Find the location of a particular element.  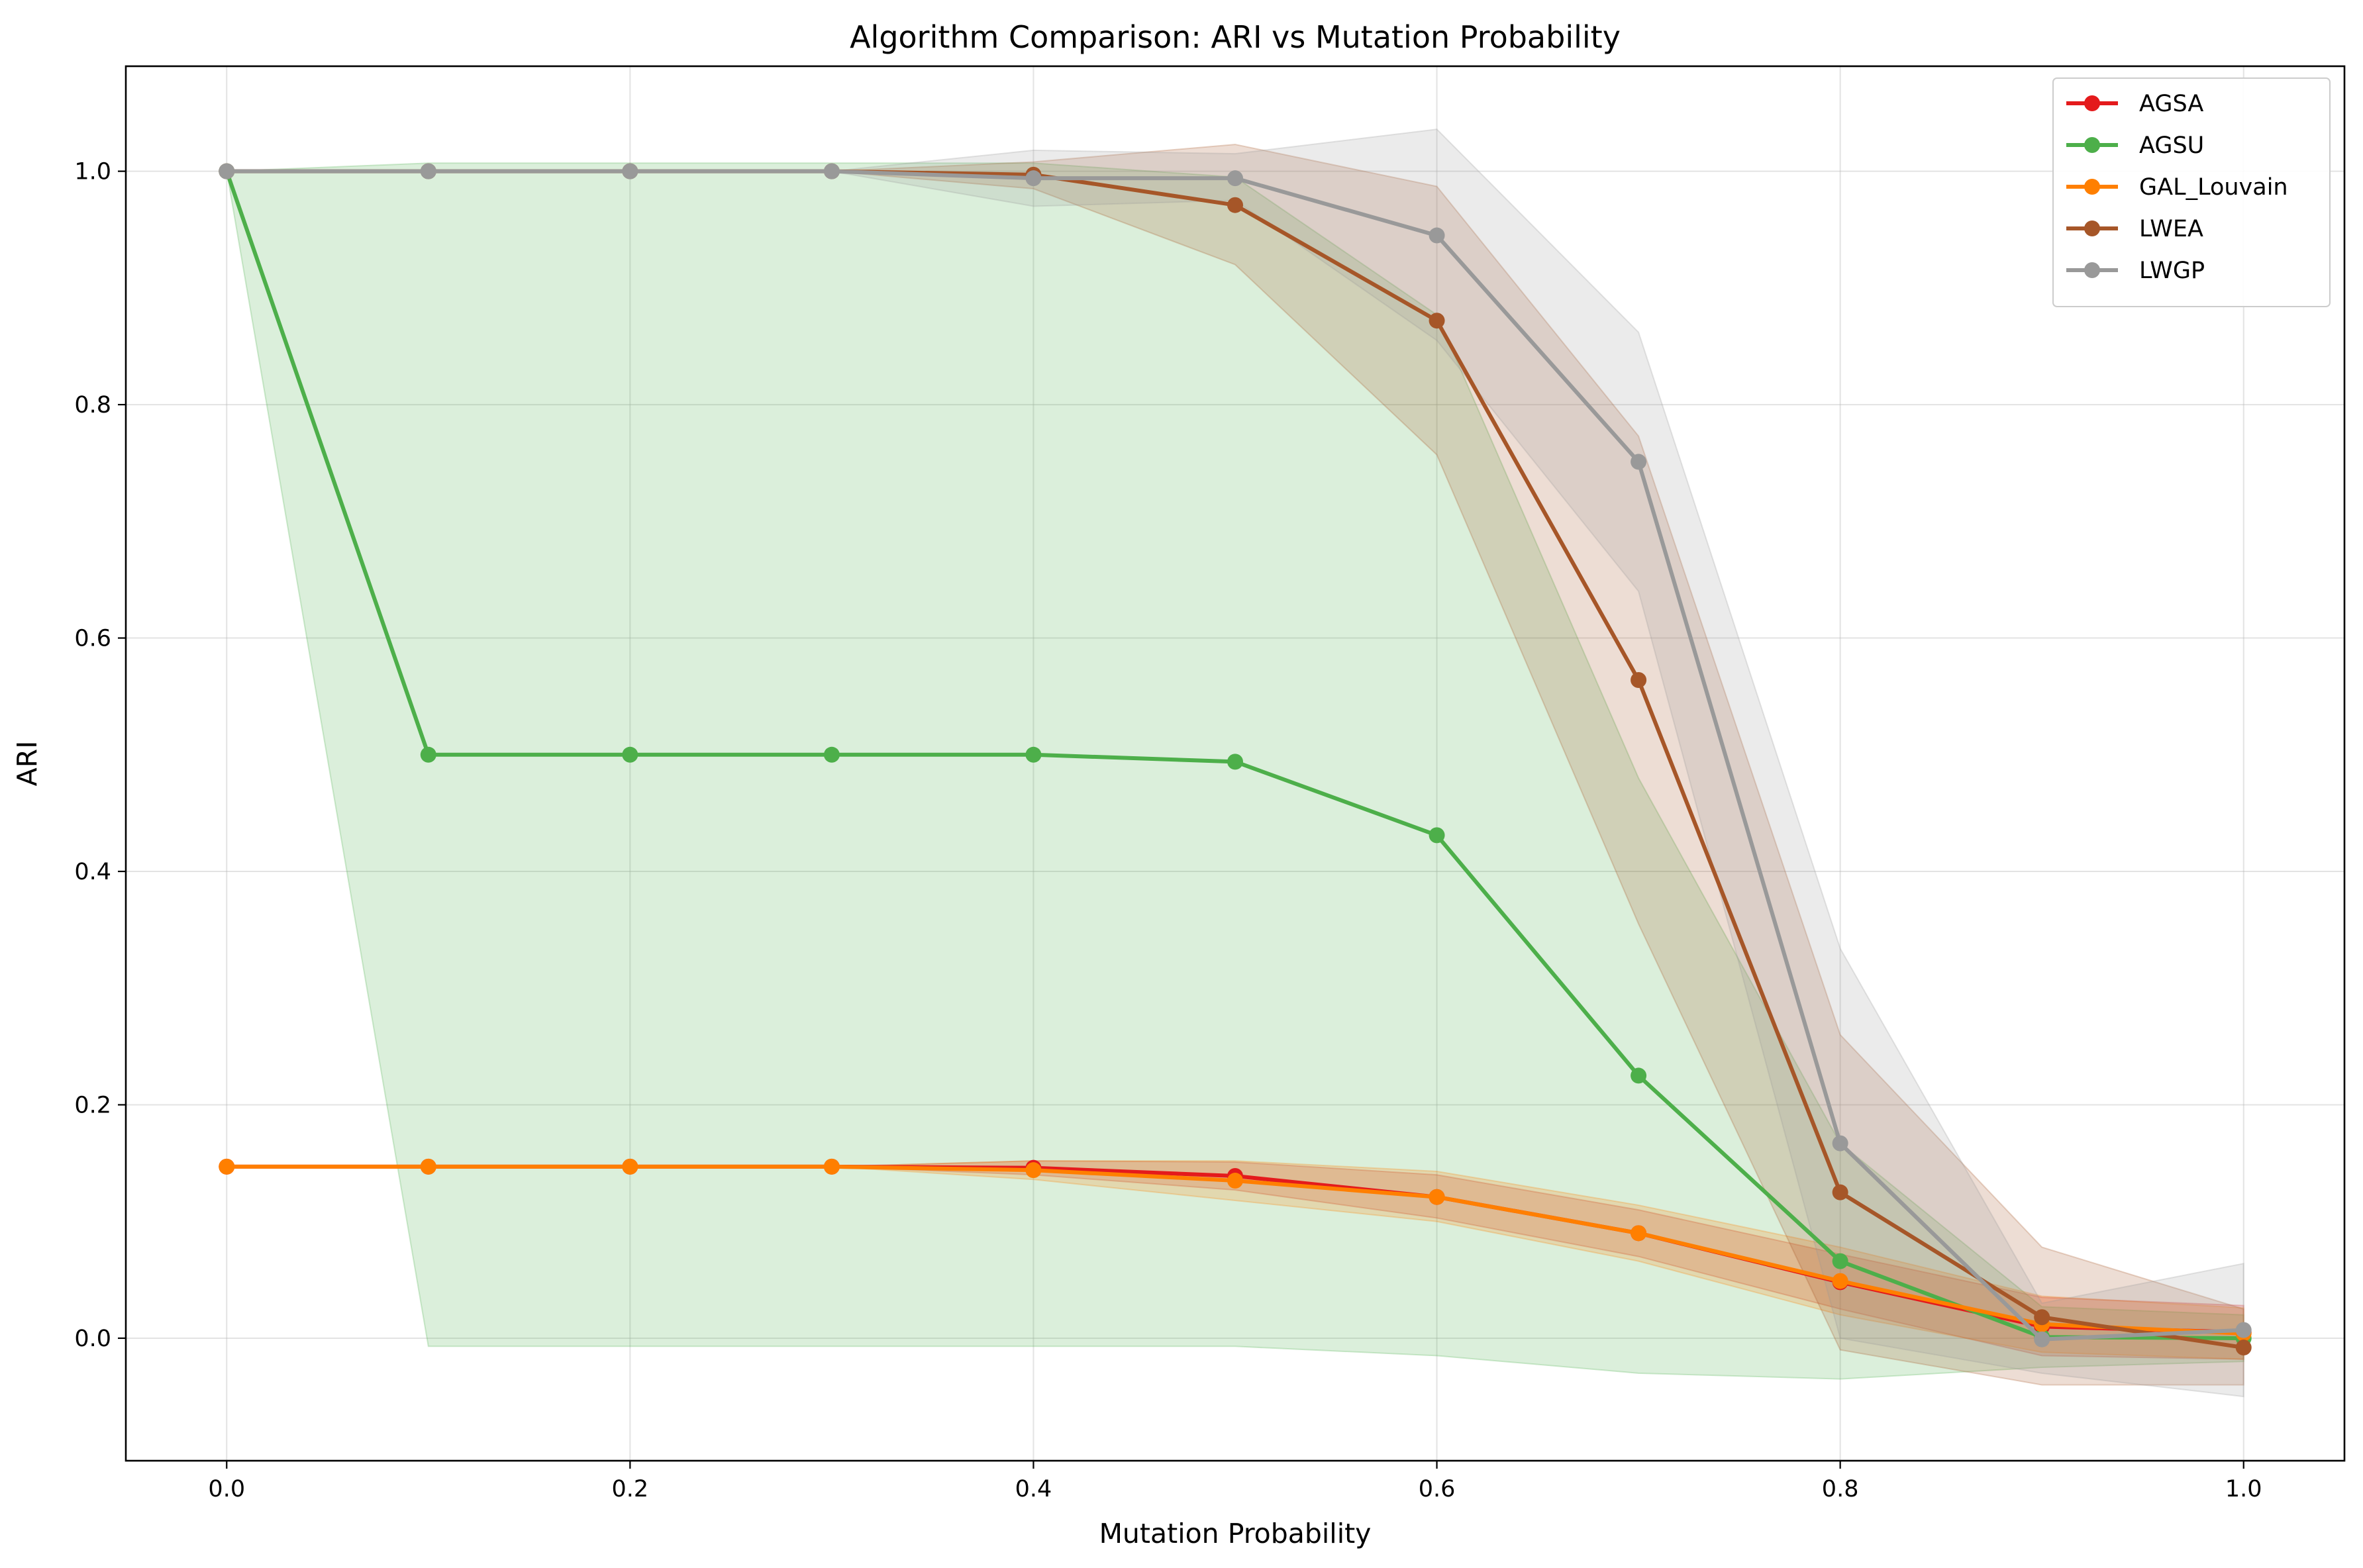

y-axis-label: ARI is located at coordinates (27, 764).